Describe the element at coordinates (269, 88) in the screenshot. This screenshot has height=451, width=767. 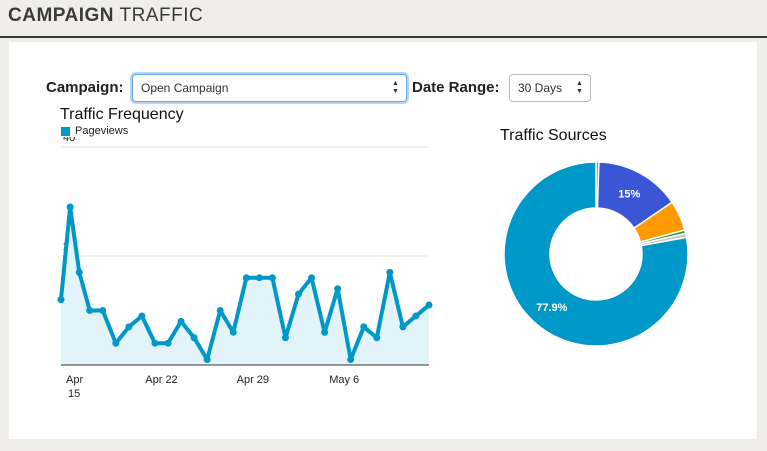
I see `campaign-select: Open Campaign ▲ ▼` at that location.